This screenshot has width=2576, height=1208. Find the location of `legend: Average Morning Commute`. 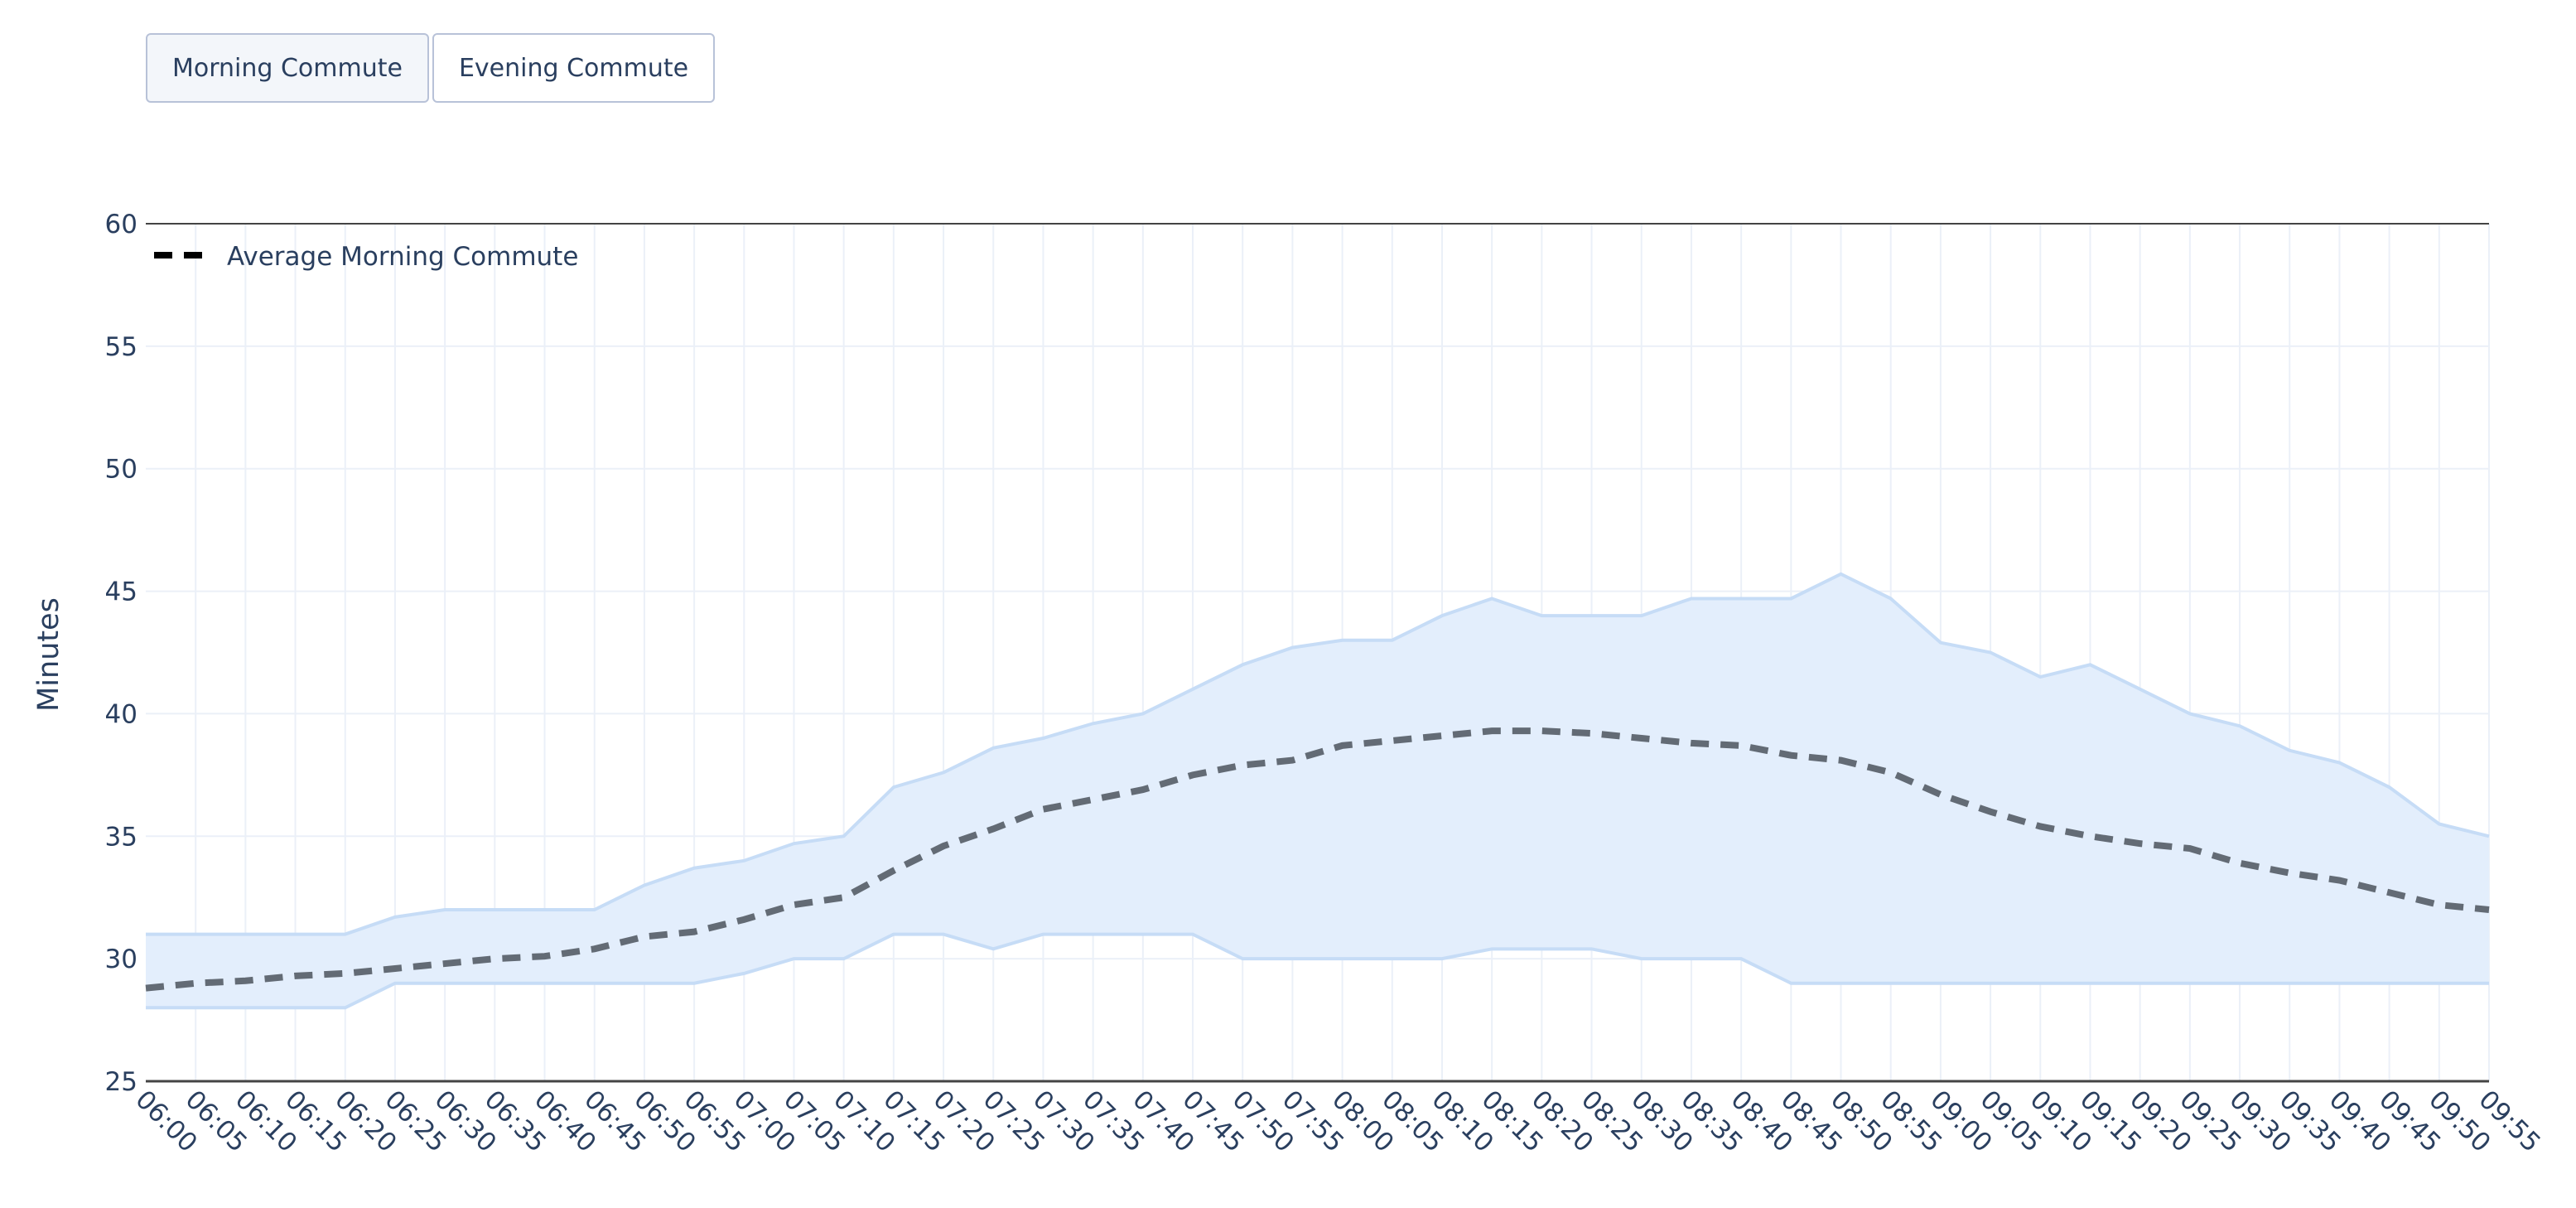

legend: Average Morning Commute is located at coordinates (366, 257).